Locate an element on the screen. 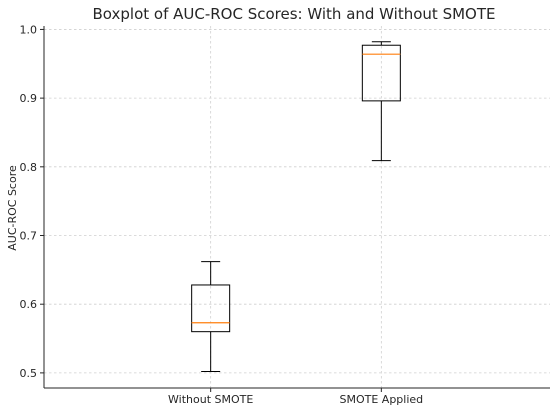 The image size is (550, 408). x-tick-label: Without SMOTE is located at coordinates (210, 399).